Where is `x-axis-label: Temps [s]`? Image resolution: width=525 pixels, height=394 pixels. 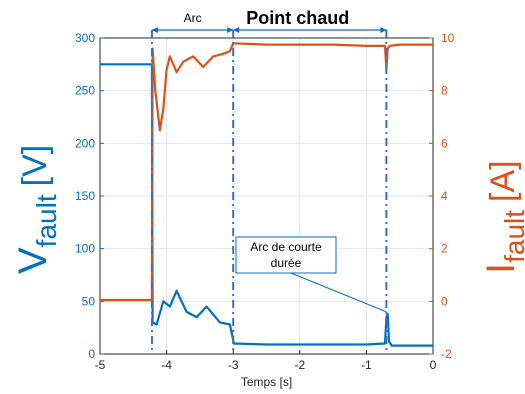 x-axis-label: Temps [s] is located at coordinates (266, 382).